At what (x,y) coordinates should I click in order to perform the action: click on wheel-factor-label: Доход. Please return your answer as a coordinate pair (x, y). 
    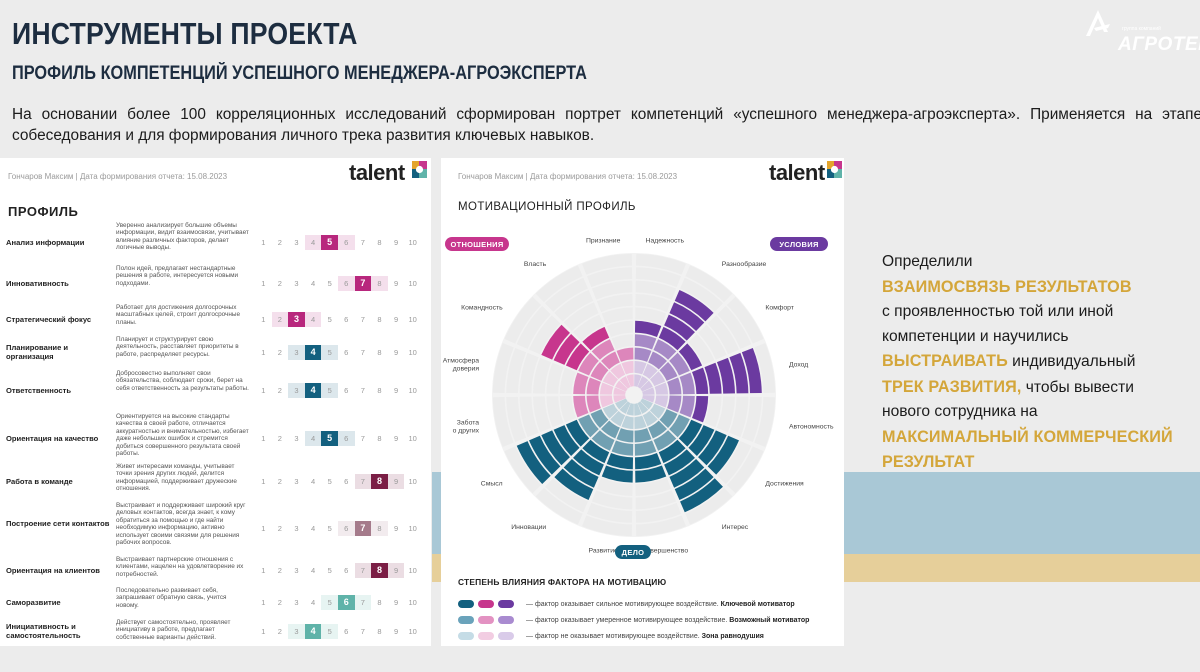
    Looking at the image, I should click on (798, 365).